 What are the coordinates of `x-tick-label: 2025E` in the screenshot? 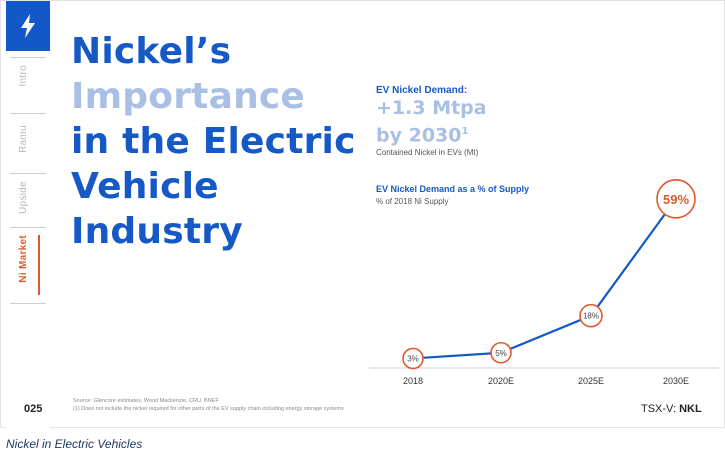 It's located at (591, 381).